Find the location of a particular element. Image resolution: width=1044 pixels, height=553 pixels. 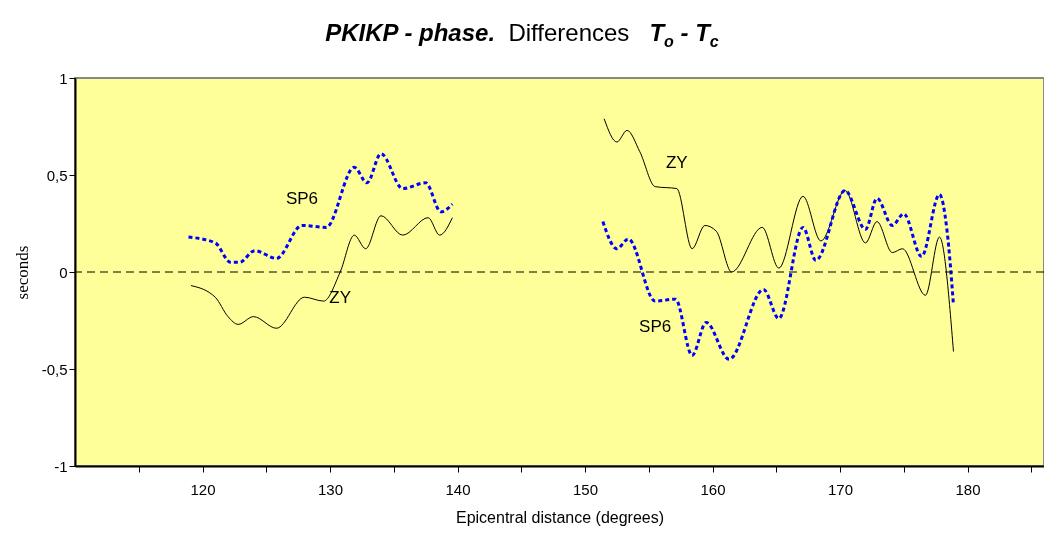

x-tick-label: 180 is located at coordinates (968, 489).